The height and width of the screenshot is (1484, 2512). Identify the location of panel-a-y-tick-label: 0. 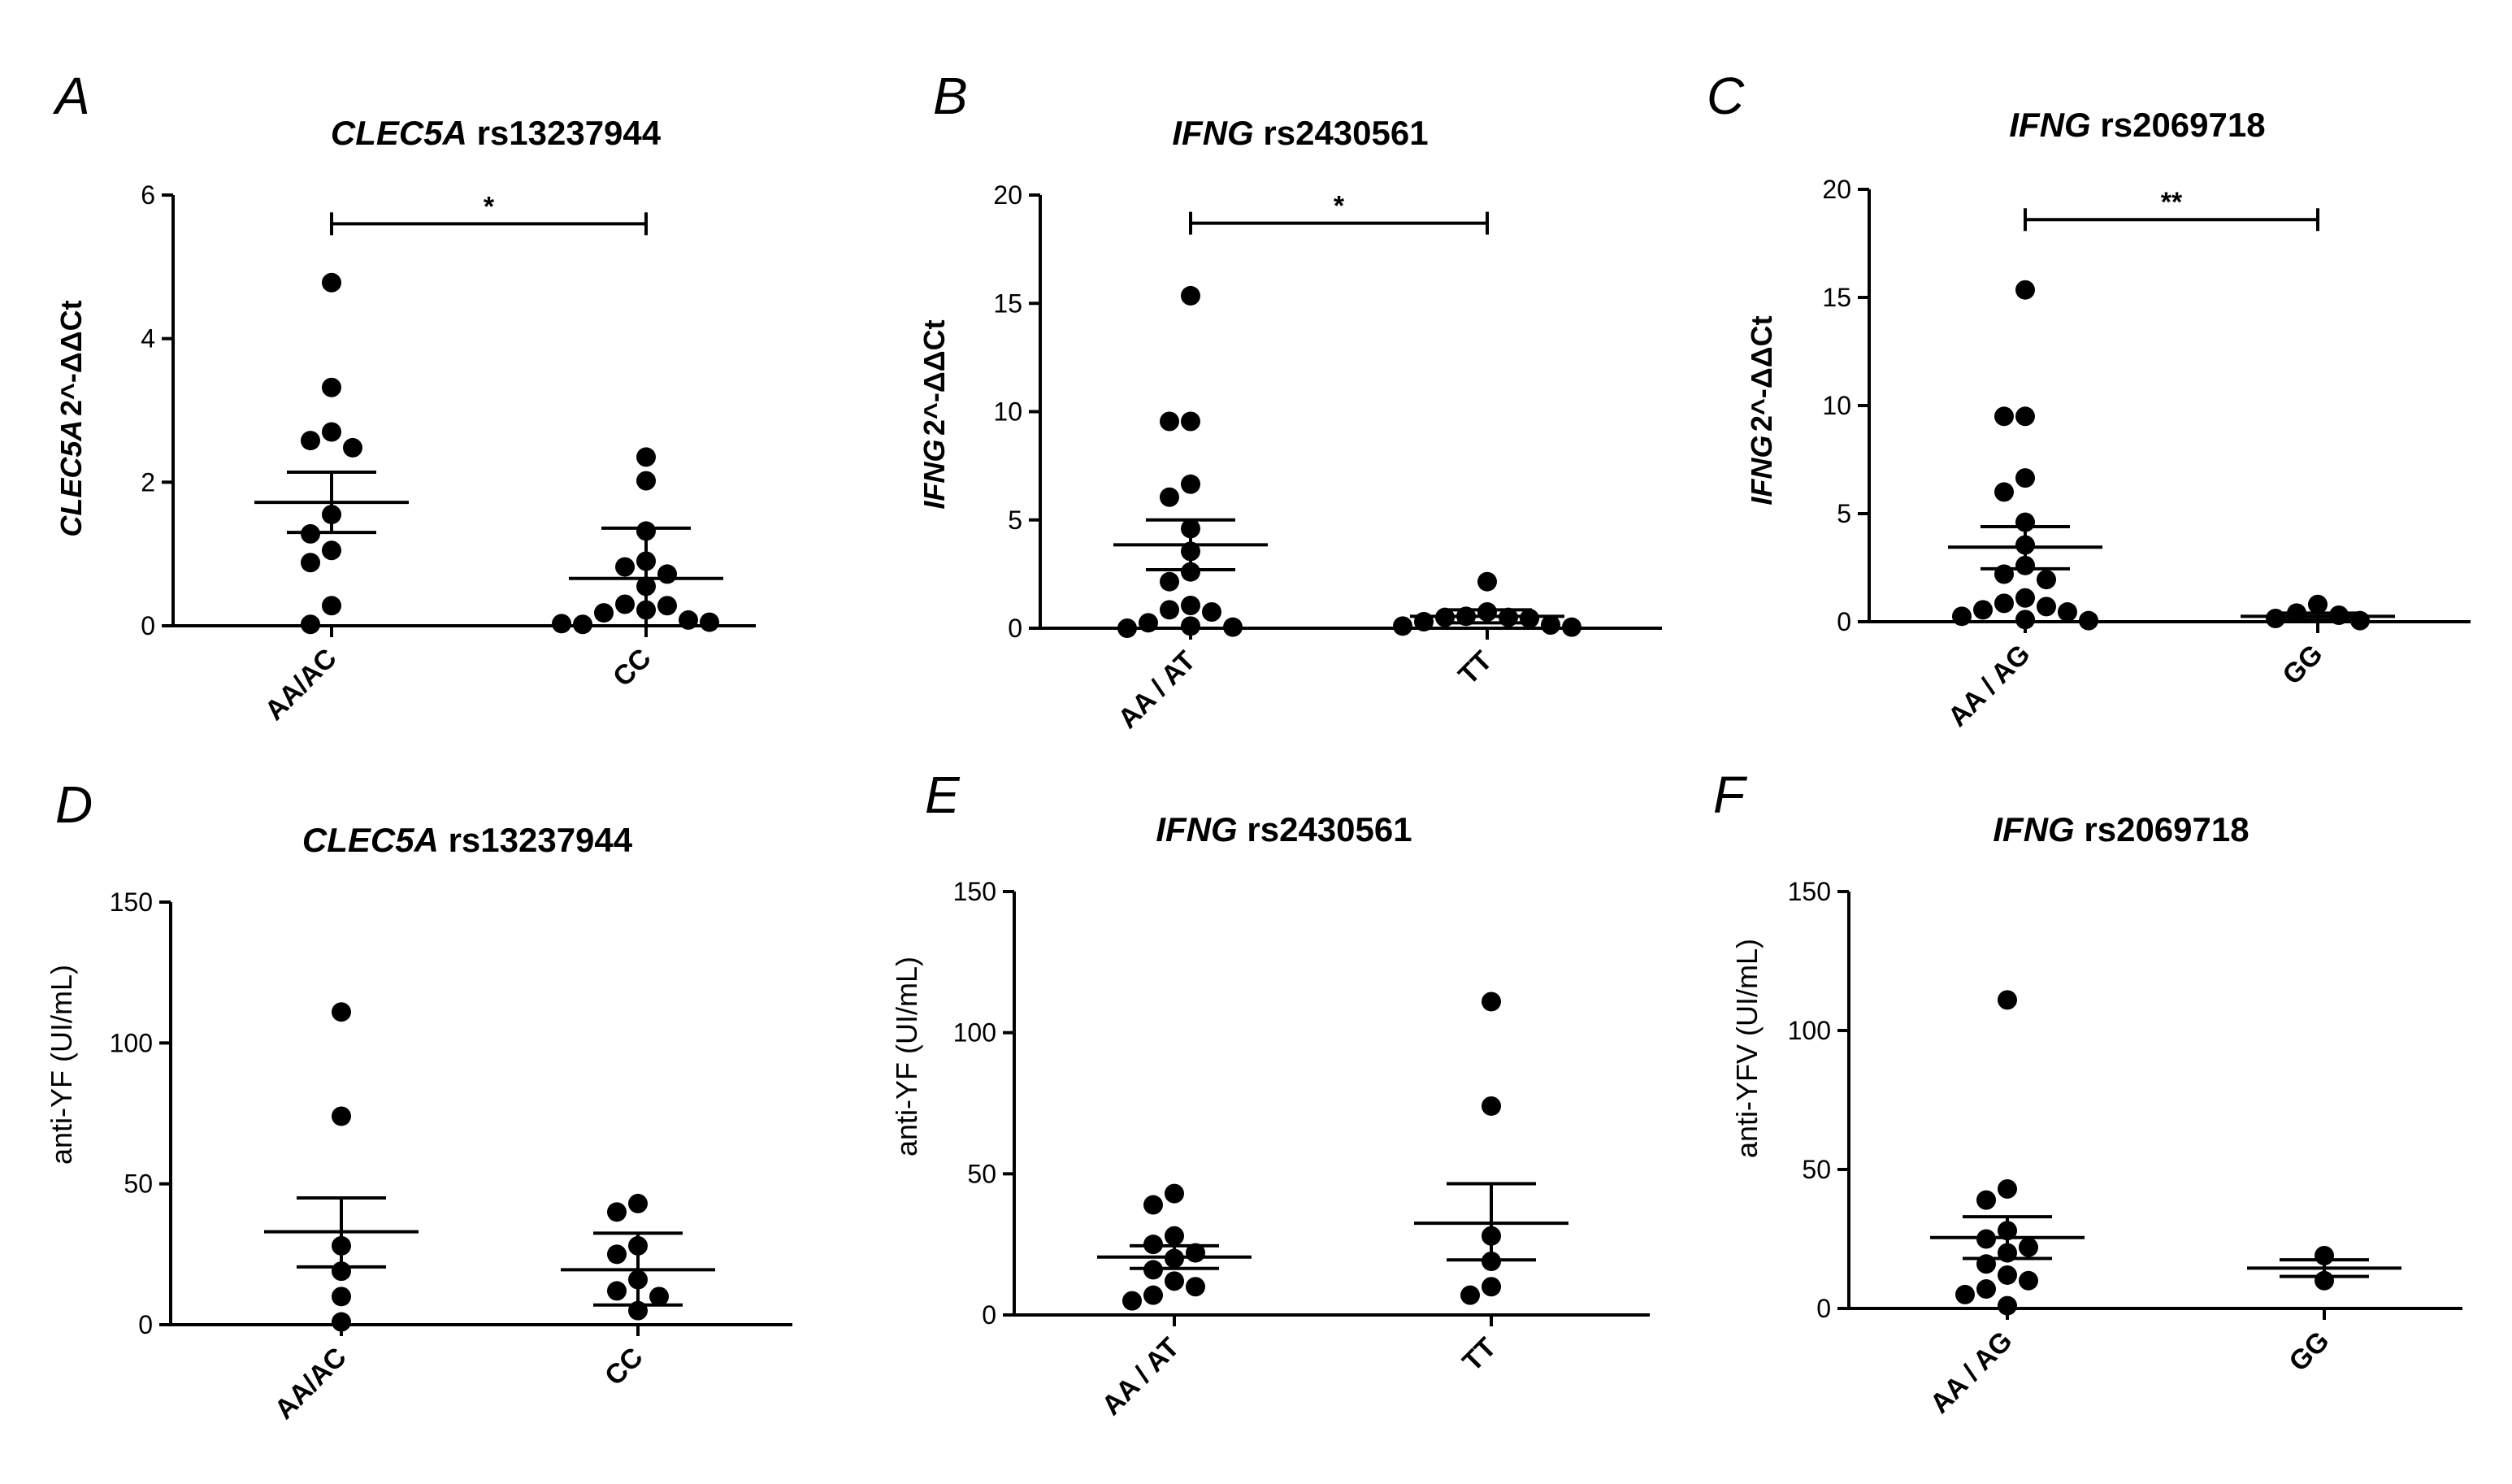
(148, 625).